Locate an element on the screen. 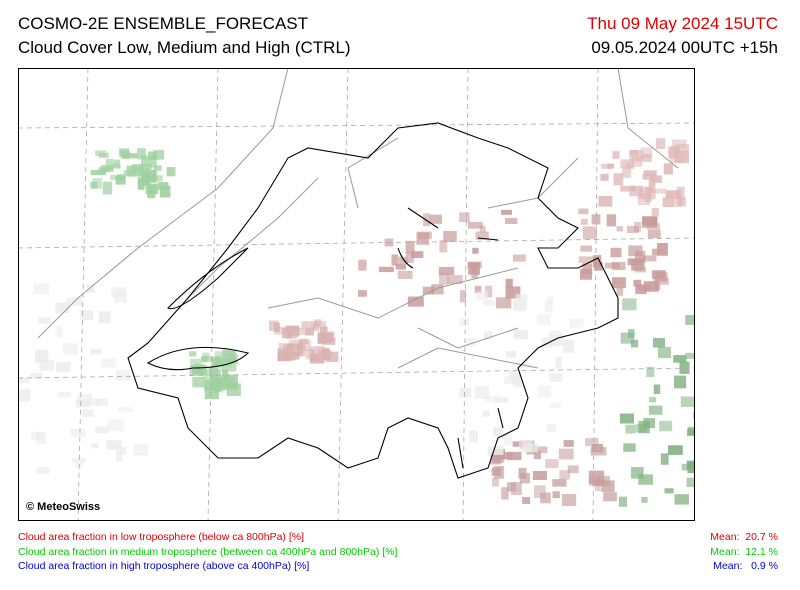 The image size is (800, 590). run-time: 09.05.2024 00UTC +15h is located at coordinates (684, 47).